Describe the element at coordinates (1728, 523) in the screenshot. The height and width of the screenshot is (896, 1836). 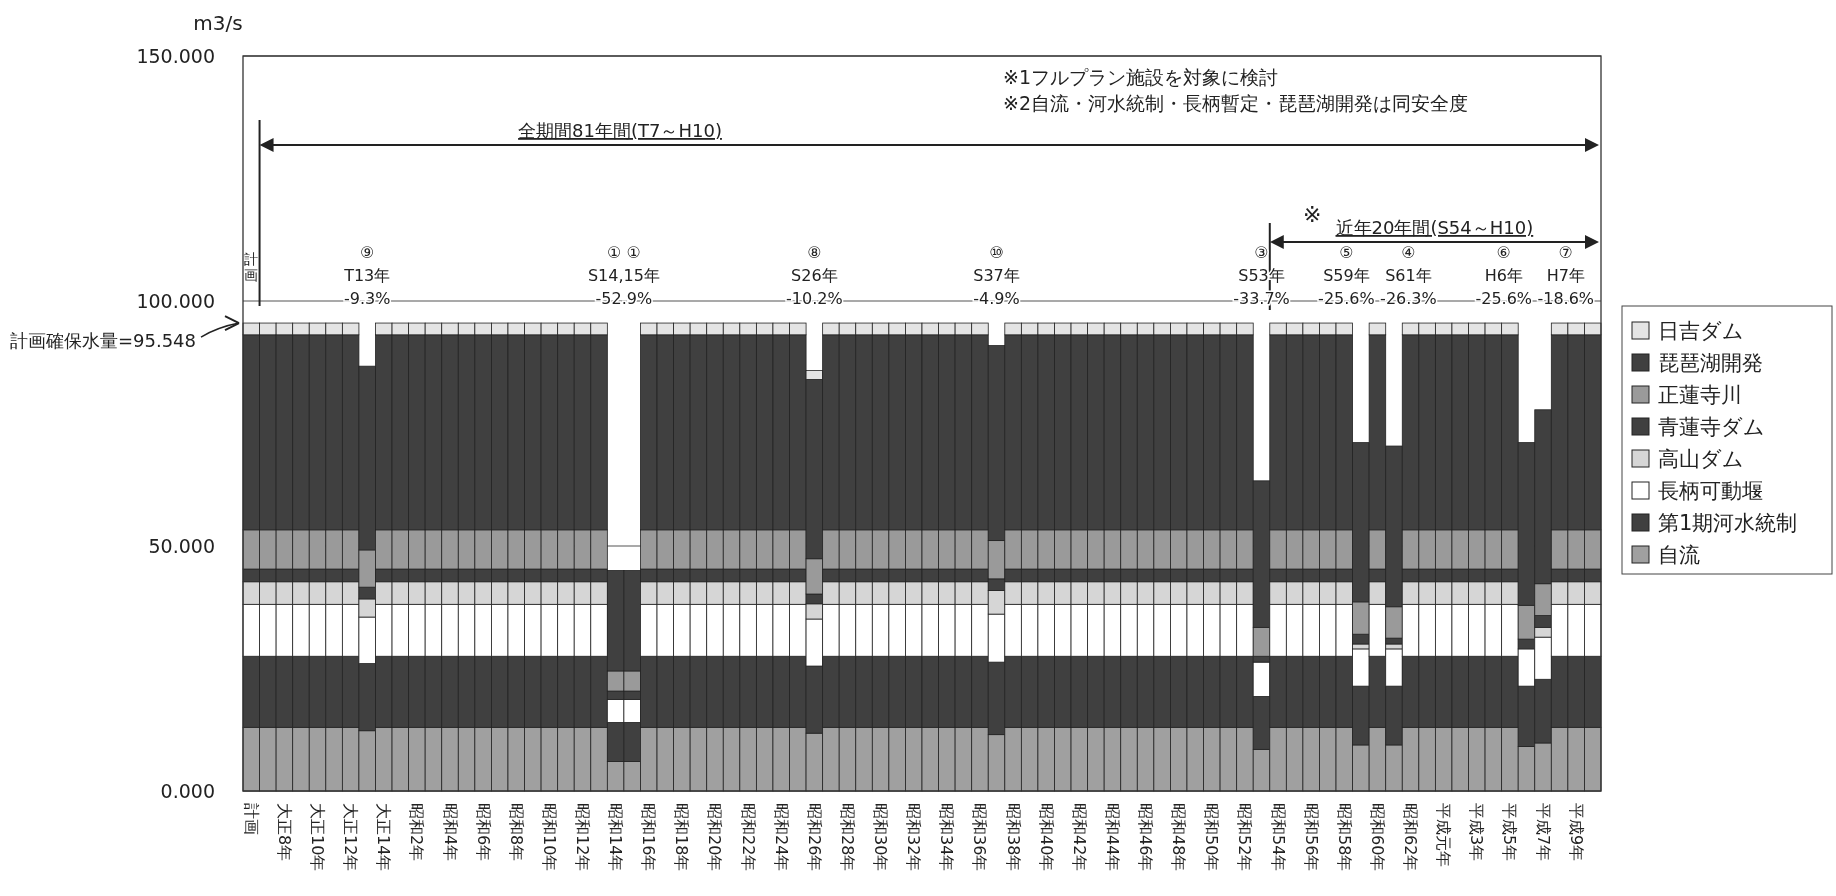
I see `legend-label: 第1期河水統制` at that location.